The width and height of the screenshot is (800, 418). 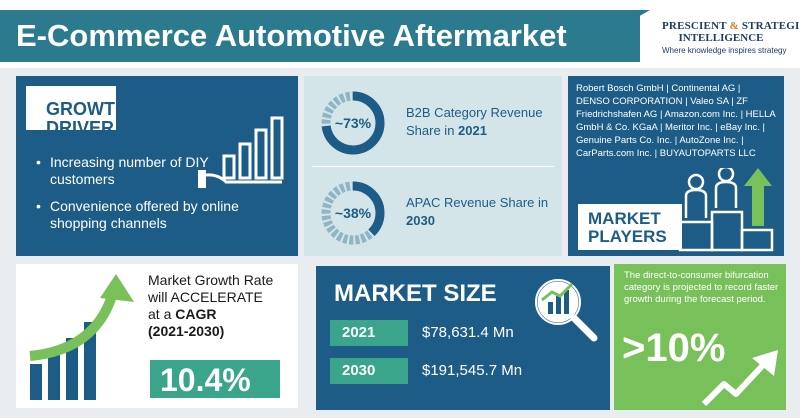 What do you see at coordinates (415, 293) in the screenshot?
I see `market-size-title: MARKET SIZE` at bounding box center [415, 293].